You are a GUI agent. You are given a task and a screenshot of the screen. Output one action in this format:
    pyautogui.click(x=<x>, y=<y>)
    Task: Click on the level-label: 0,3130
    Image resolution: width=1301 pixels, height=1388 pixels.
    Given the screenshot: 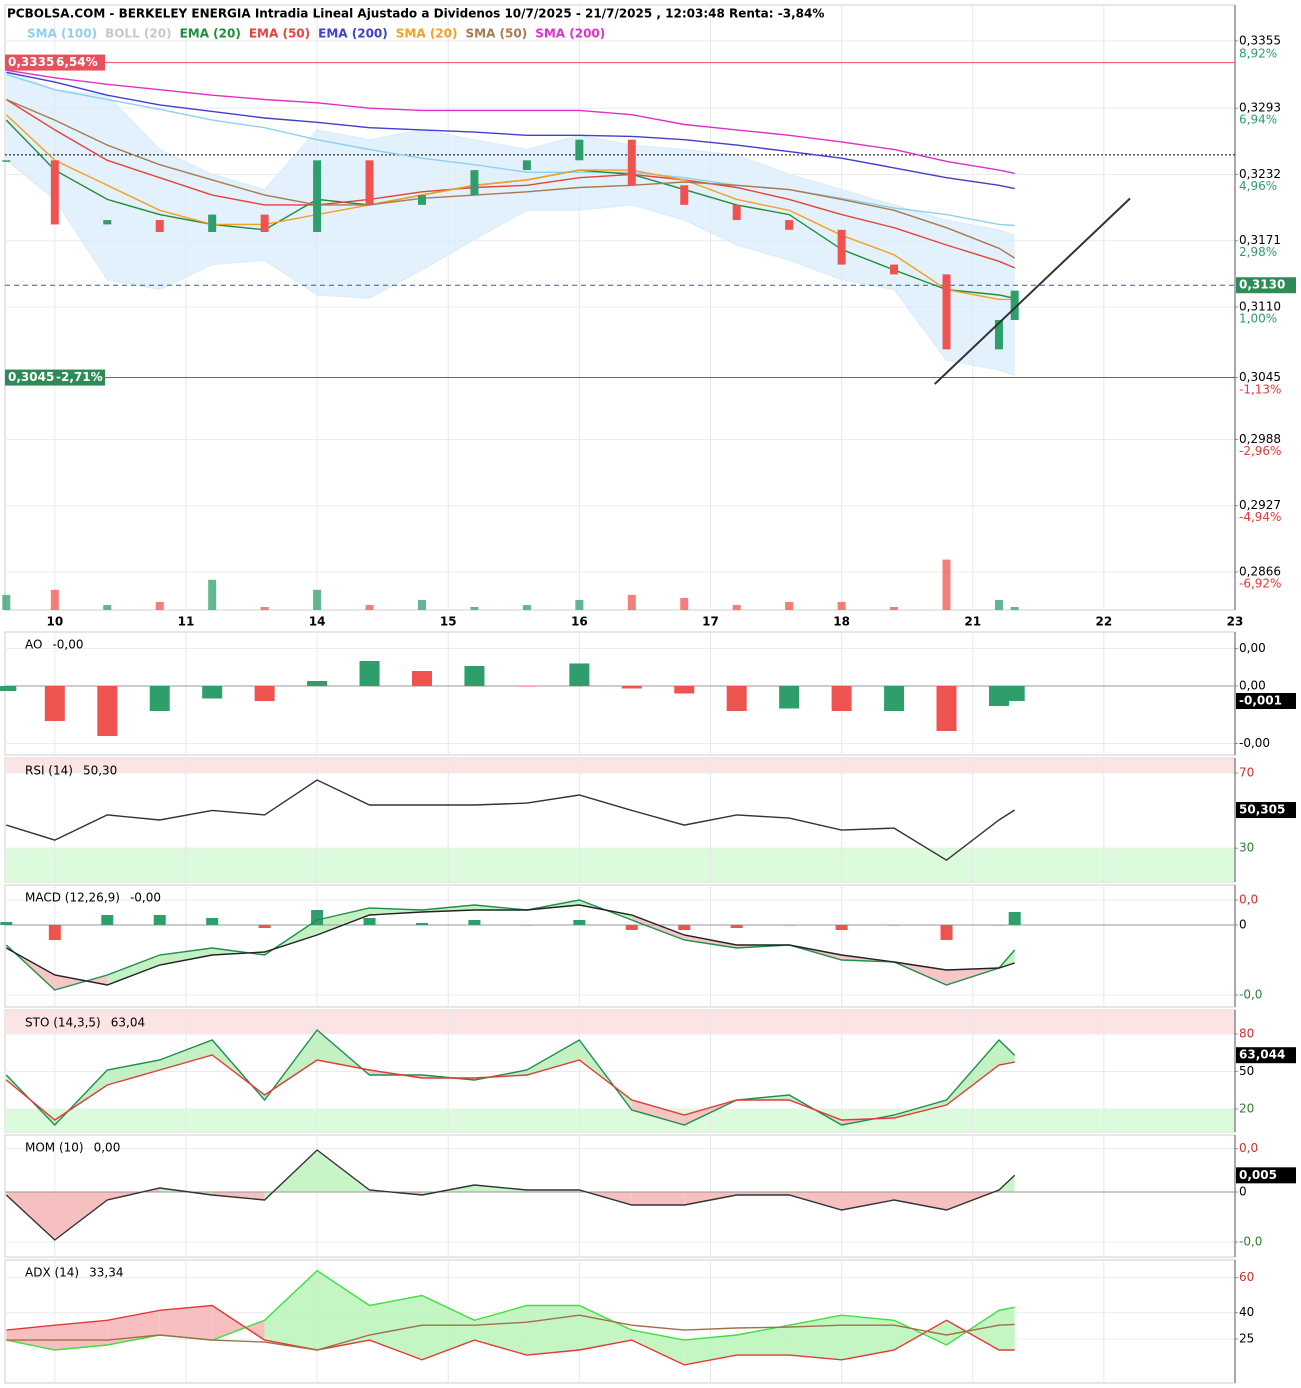 What is the action you would take?
    pyautogui.click(x=1262, y=285)
    